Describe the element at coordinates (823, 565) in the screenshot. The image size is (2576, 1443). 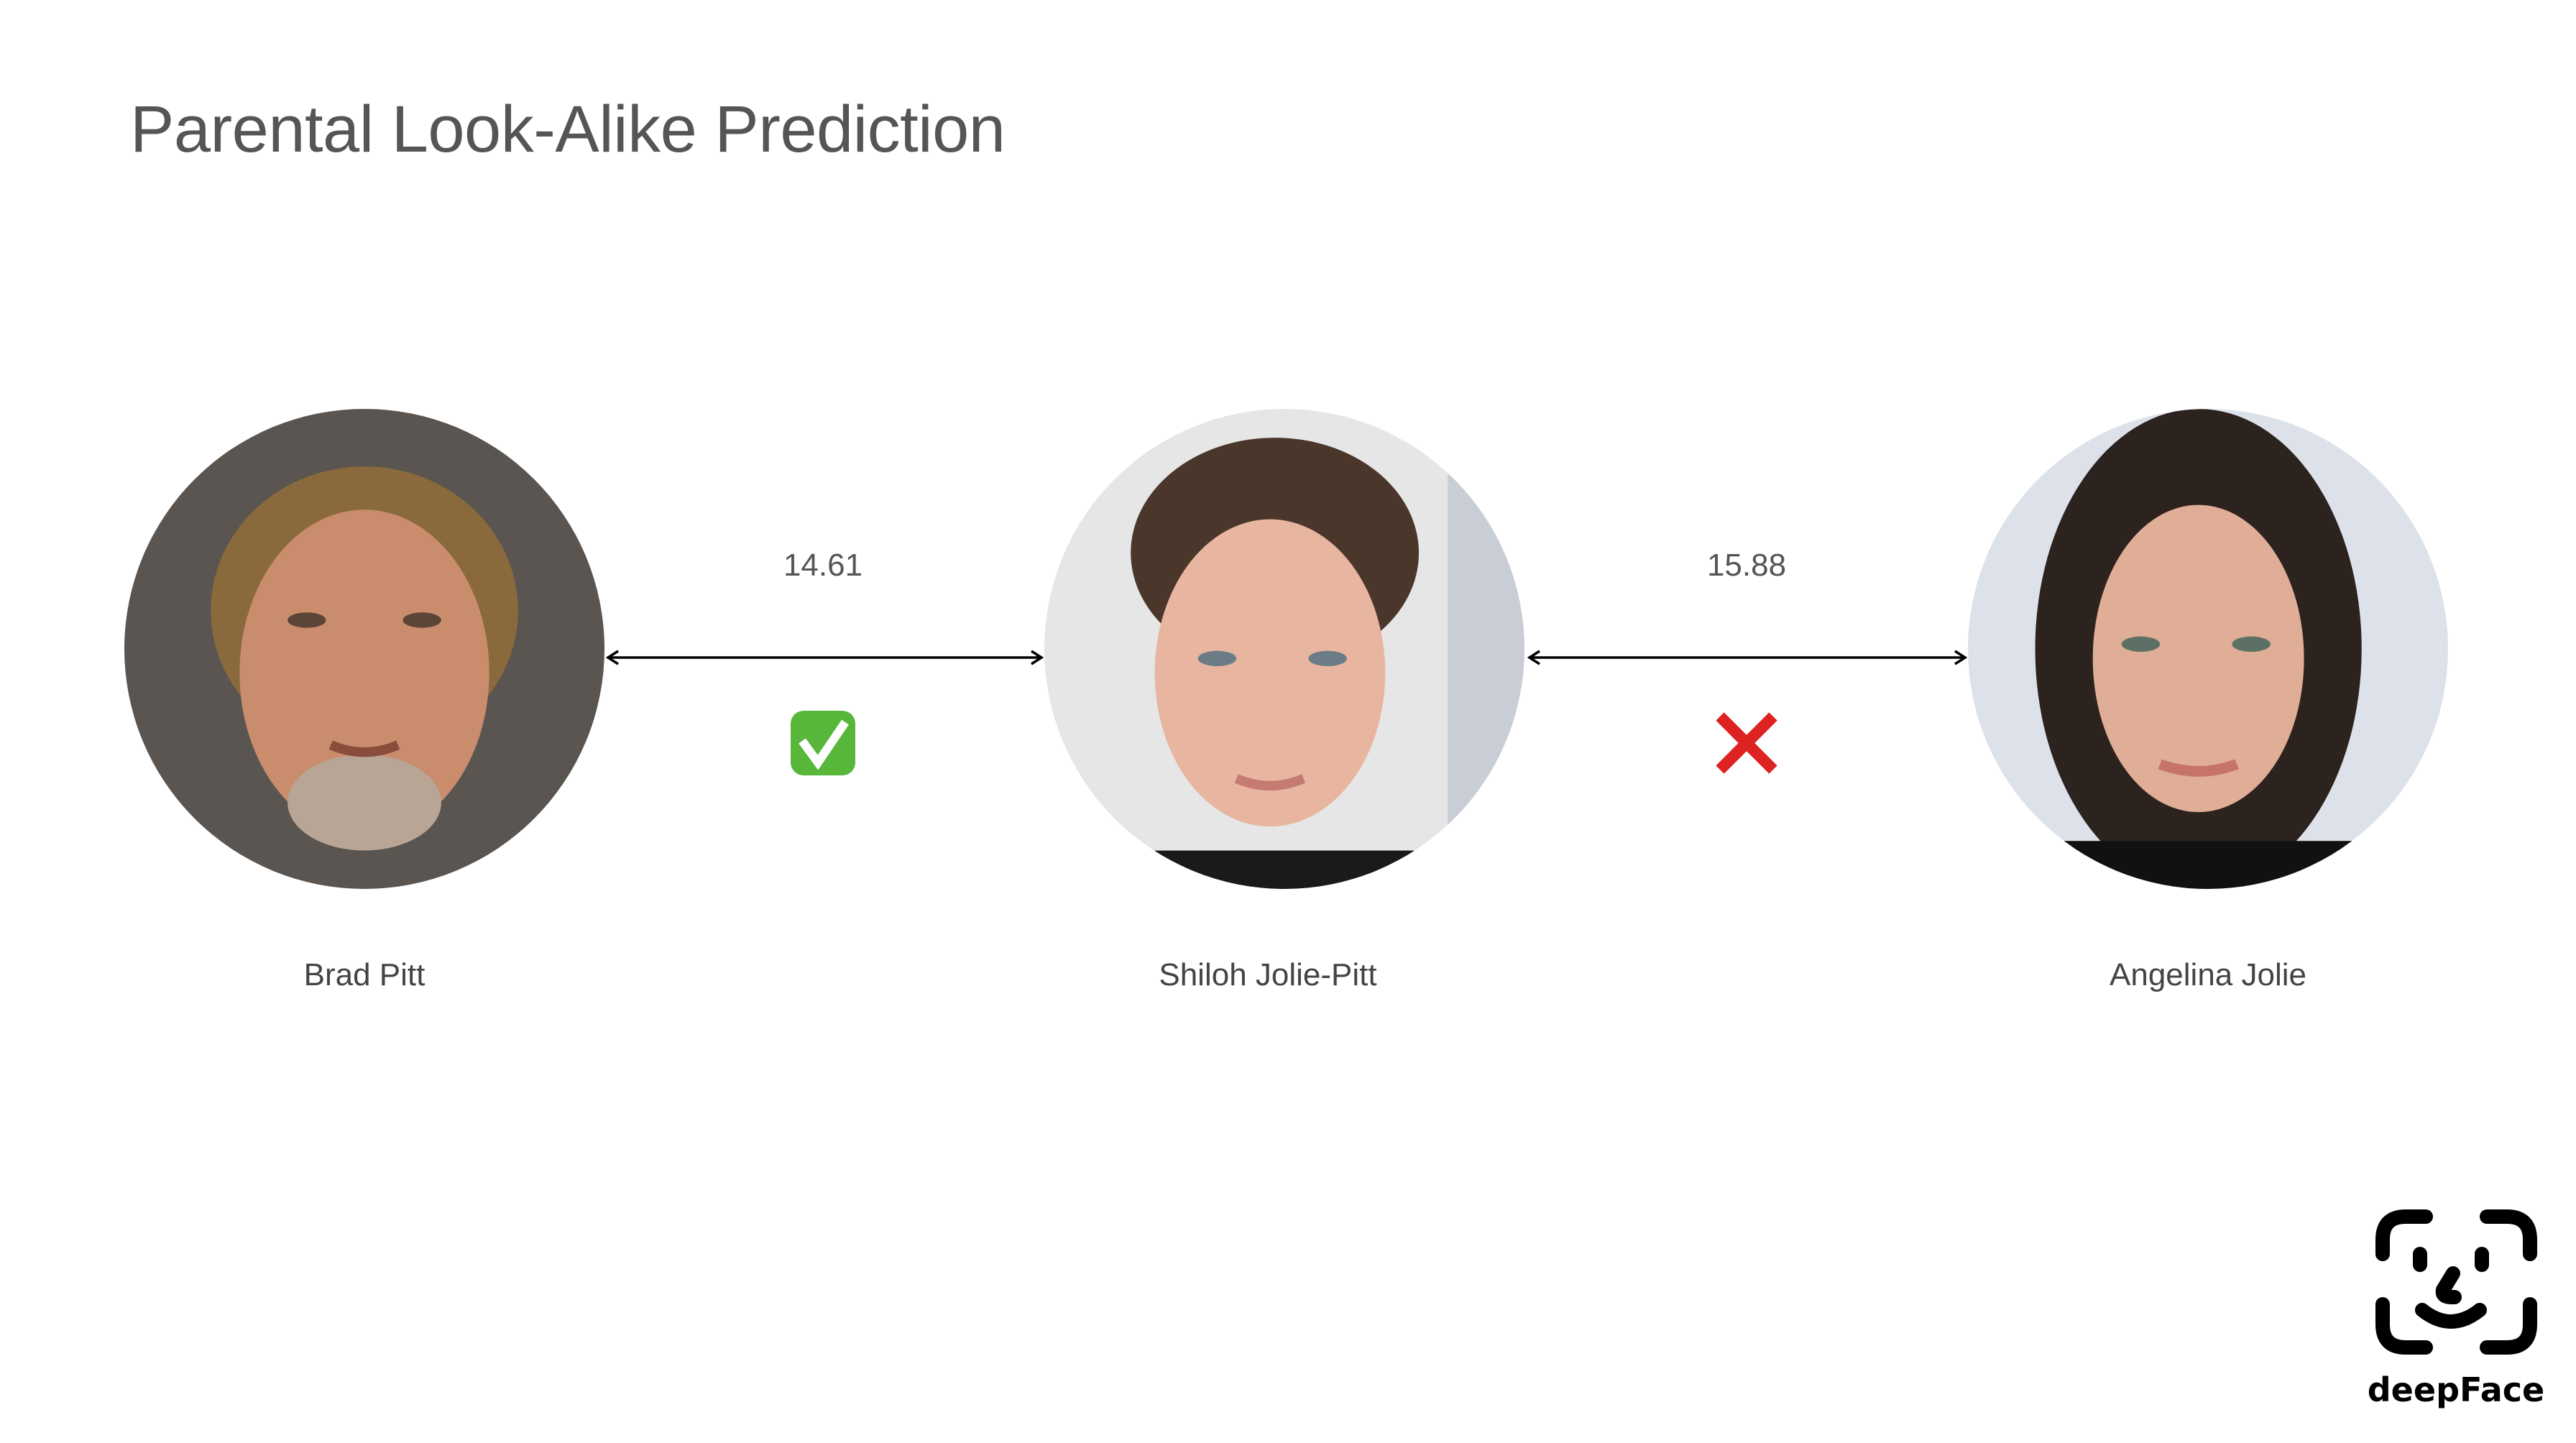
I see `distance-score: 14.61` at that location.